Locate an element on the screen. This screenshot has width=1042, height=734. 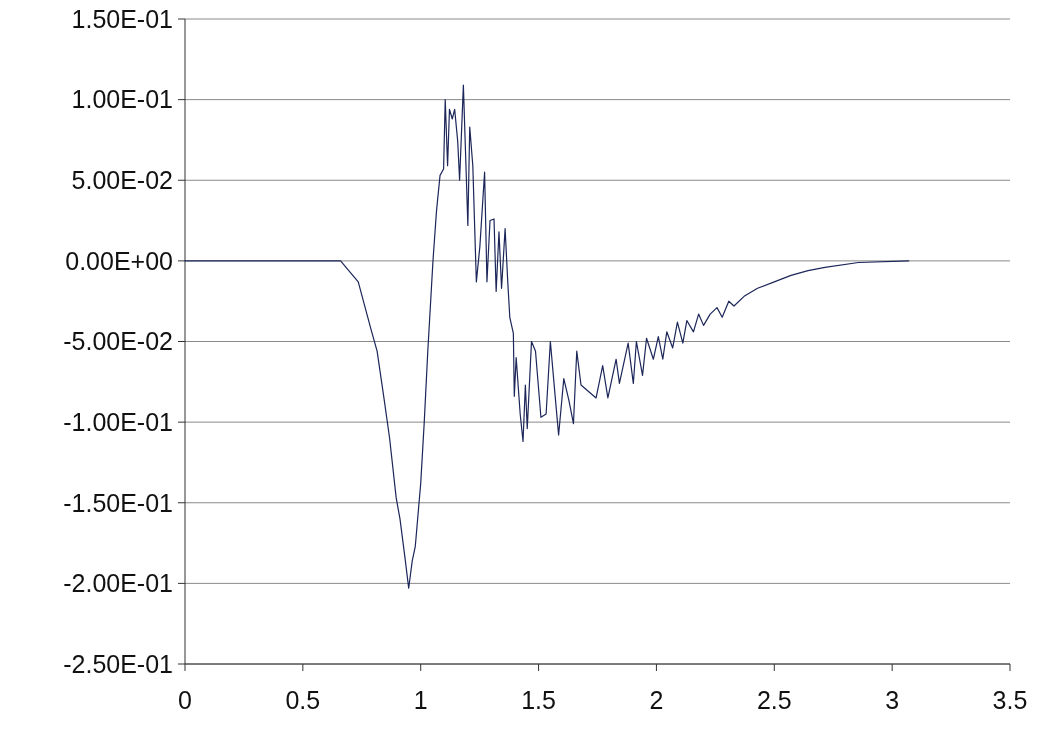
x-tick-label: 3.5 is located at coordinates (1010, 700).